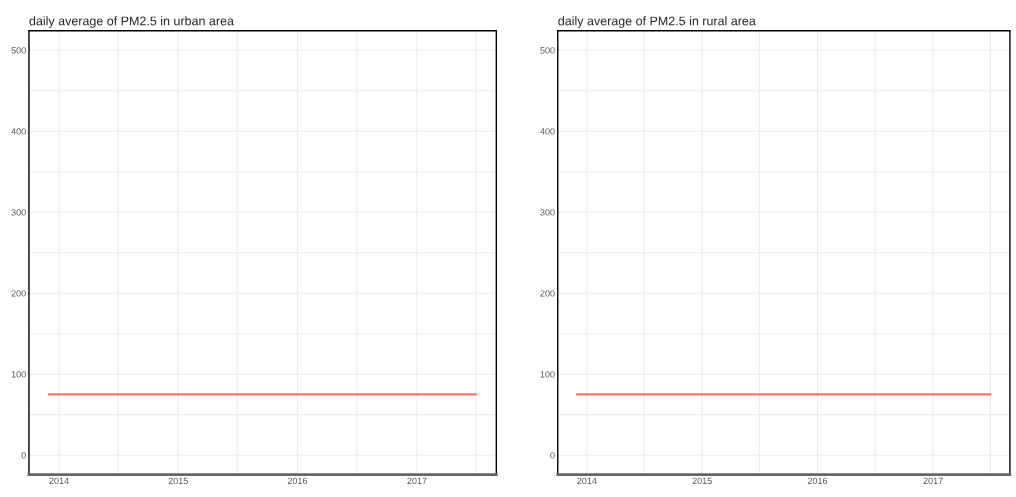 This screenshot has width=1016, height=497. What do you see at coordinates (657, 22) in the screenshot?
I see `chart-title: daily average of PM2.5 in rural area` at bounding box center [657, 22].